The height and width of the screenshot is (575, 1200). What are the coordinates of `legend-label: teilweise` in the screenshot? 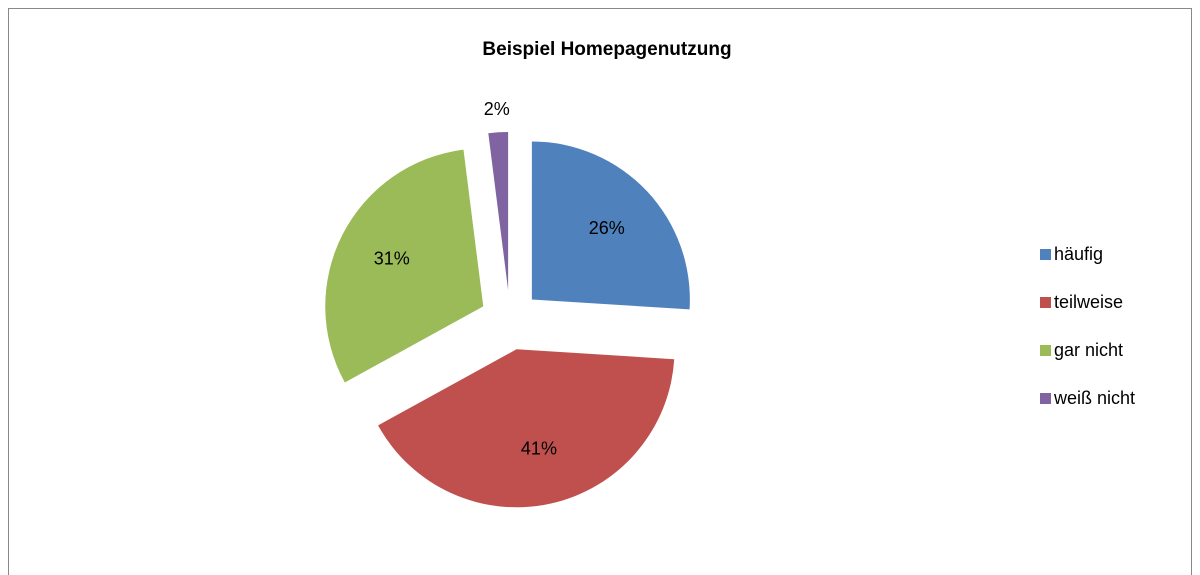 It's located at (1088, 302).